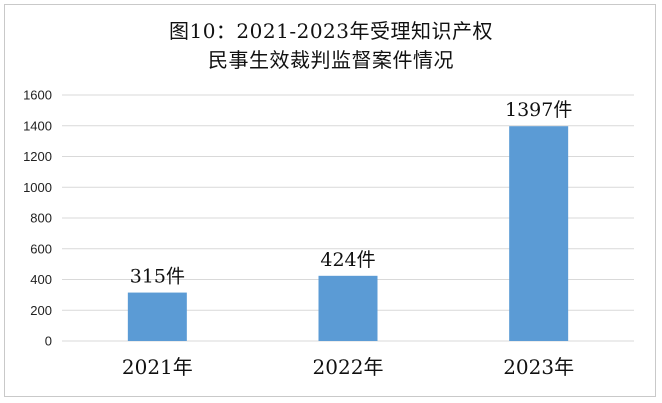 The image size is (662, 403). Describe the element at coordinates (330, 31) in the screenshot. I see `chart-title-line-1: 图10：2021-2023年受理知识产权` at that location.